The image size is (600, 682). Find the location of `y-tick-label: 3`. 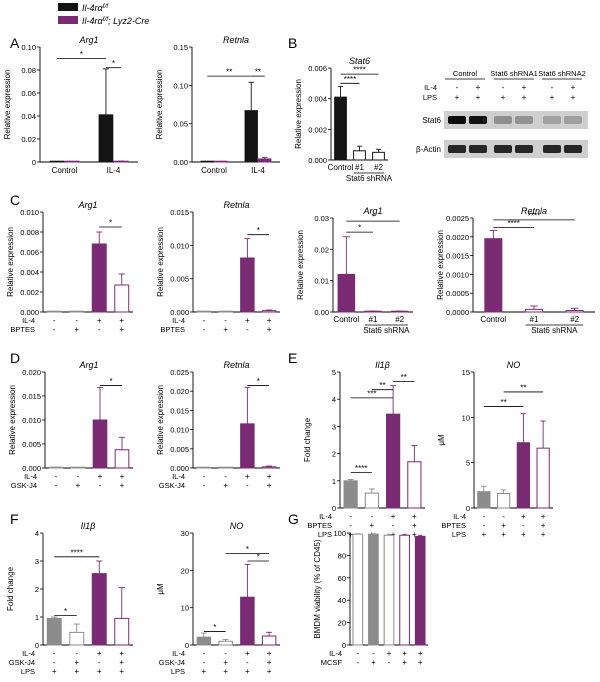

y-tick-label: 3 is located at coordinates (334, 426).